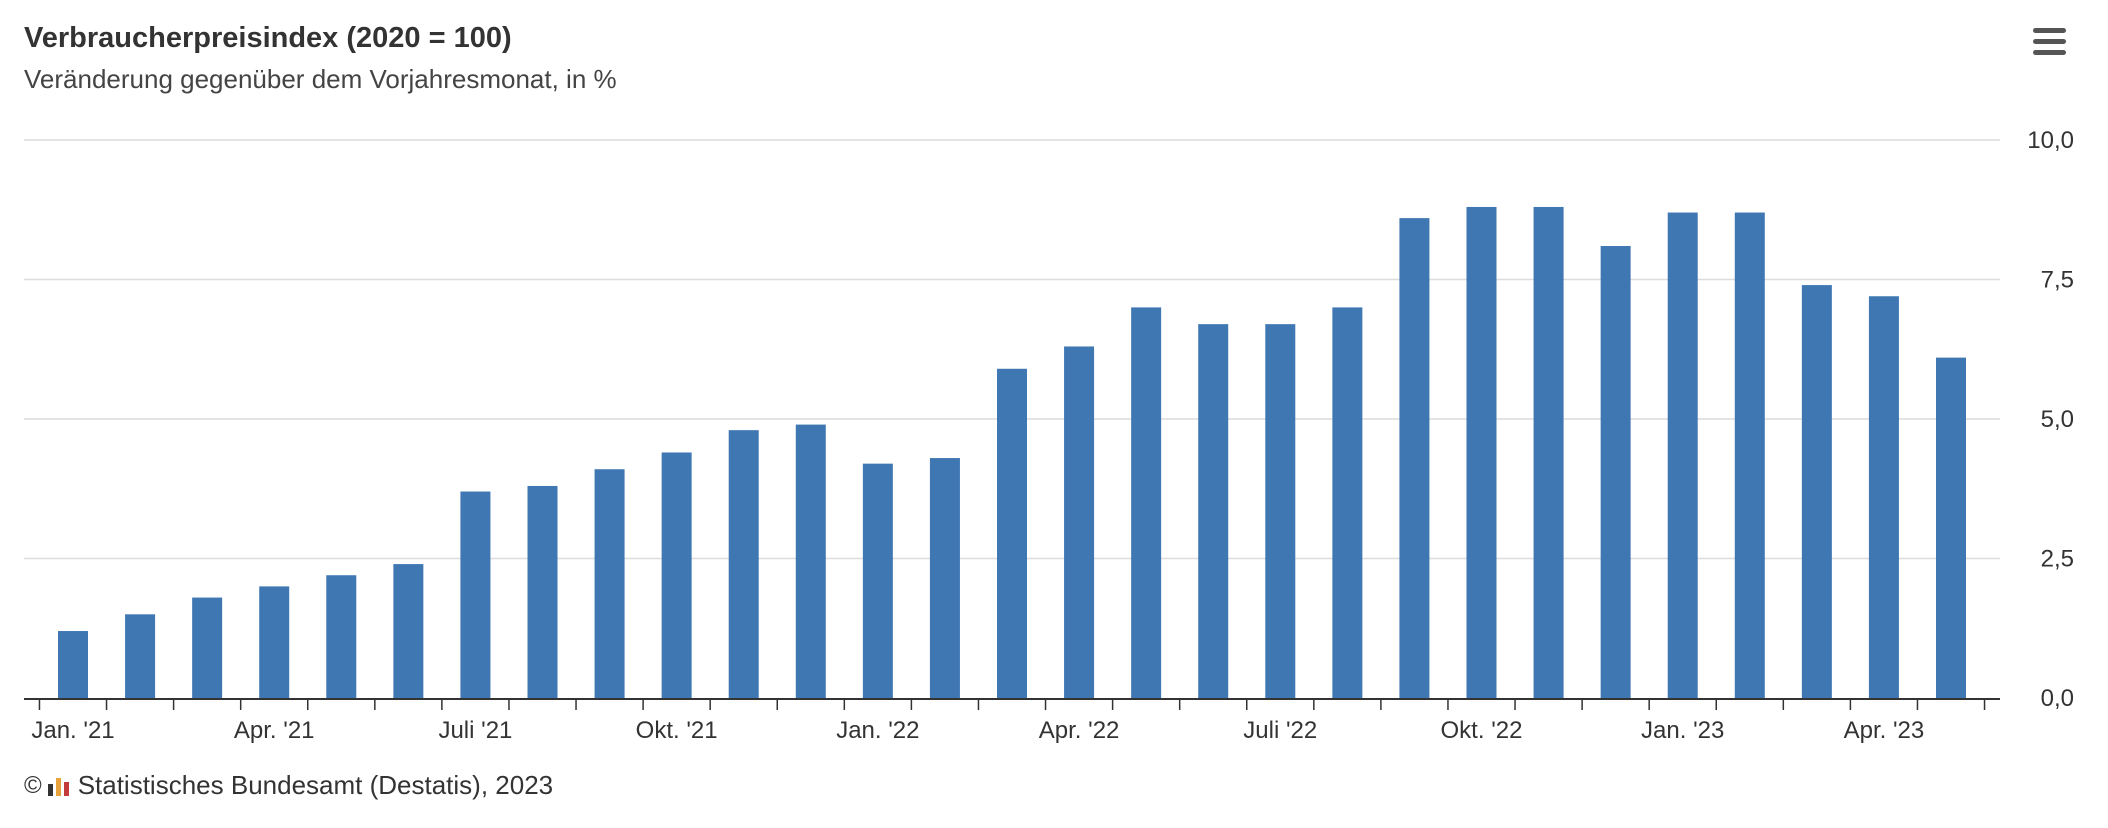 The height and width of the screenshot is (828, 2108). I want to click on x-tick-label: Jan. '23, so click(1682, 730).